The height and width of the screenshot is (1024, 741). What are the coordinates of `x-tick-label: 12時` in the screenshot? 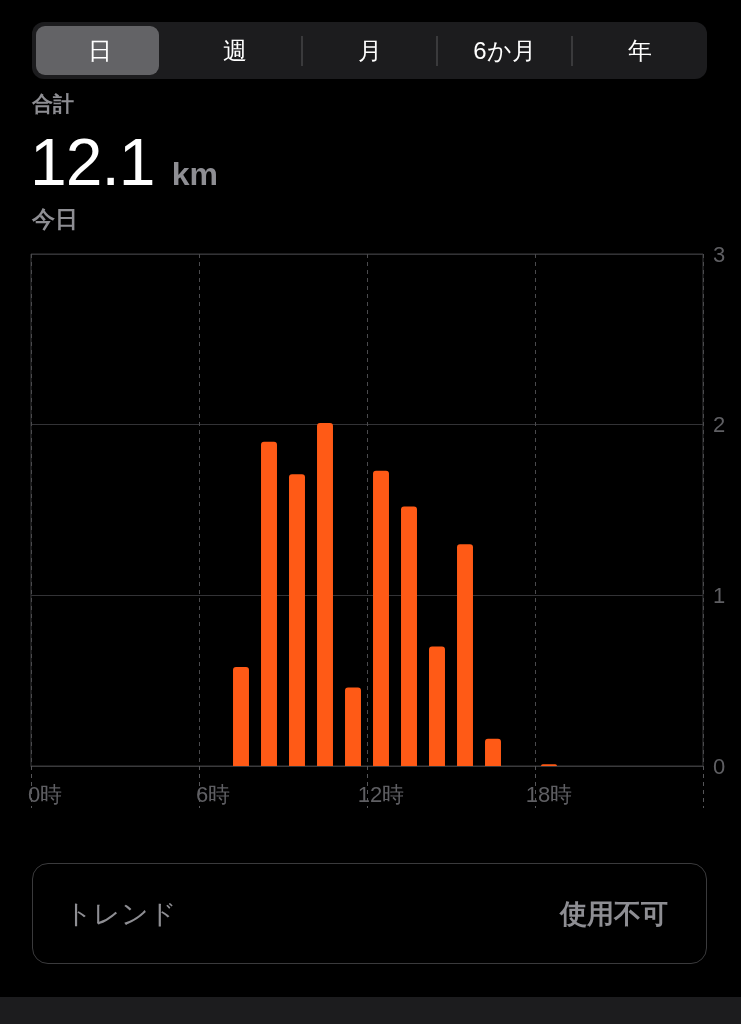 It's located at (381, 794).